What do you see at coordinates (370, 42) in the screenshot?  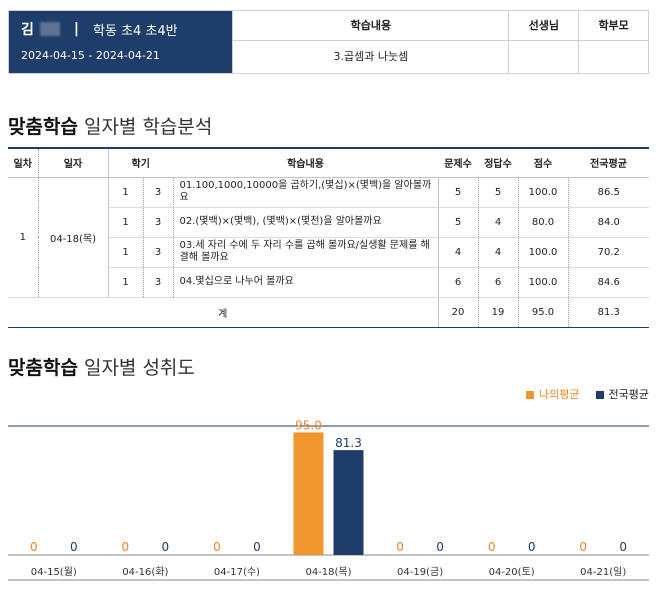 I see `content-column: 학습내용 3.곱셈과 나눗셈` at bounding box center [370, 42].